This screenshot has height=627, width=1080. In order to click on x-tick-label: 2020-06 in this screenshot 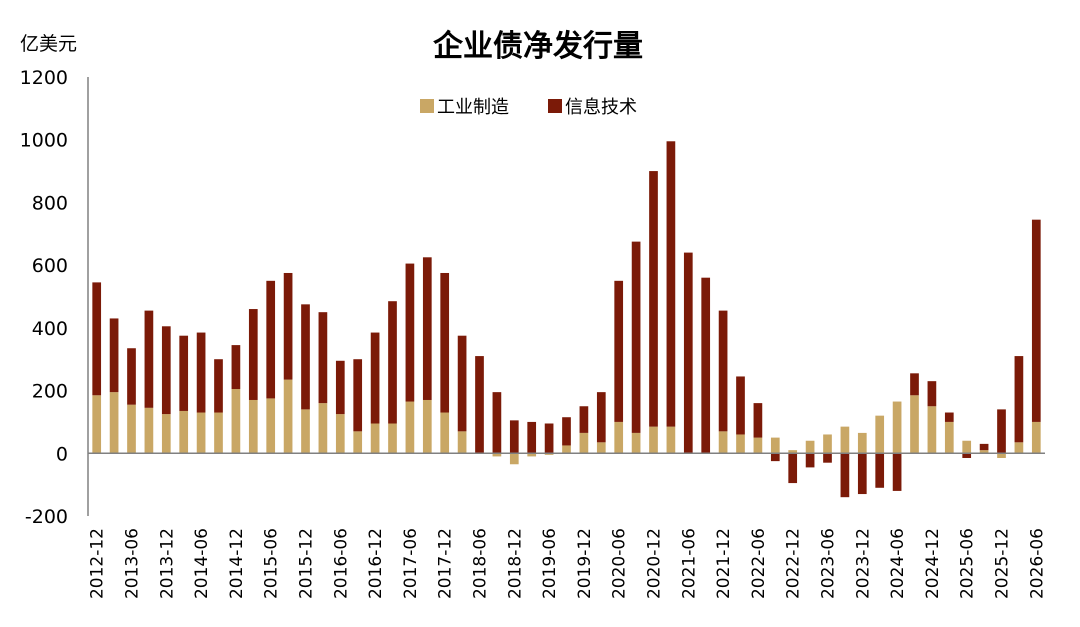, I will do `click(620, 563)`.